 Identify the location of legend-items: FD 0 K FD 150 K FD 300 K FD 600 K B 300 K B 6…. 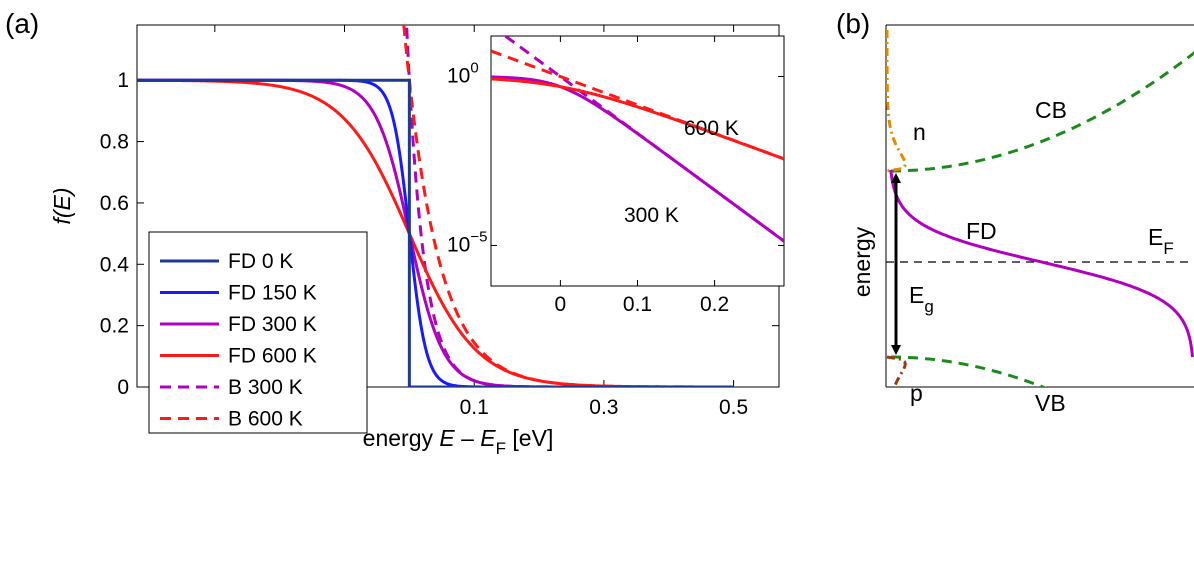
(238, 340).